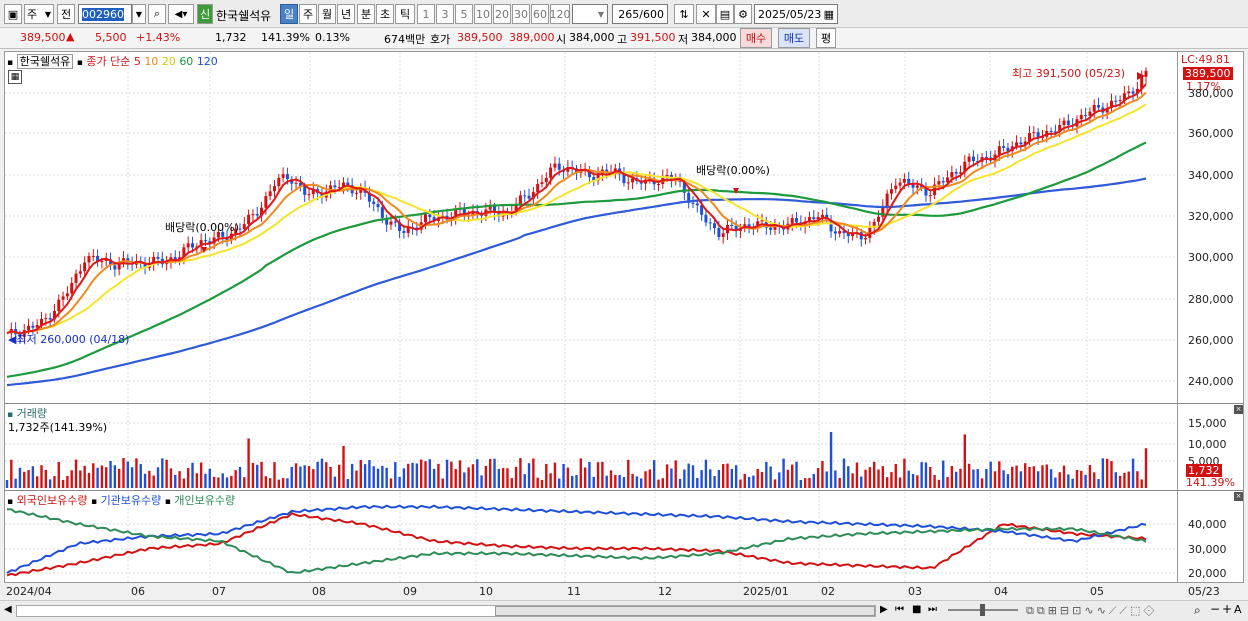 The image size is (1248, 621). I want to click on chevron-down-icon: ▼, so click(139, 14).